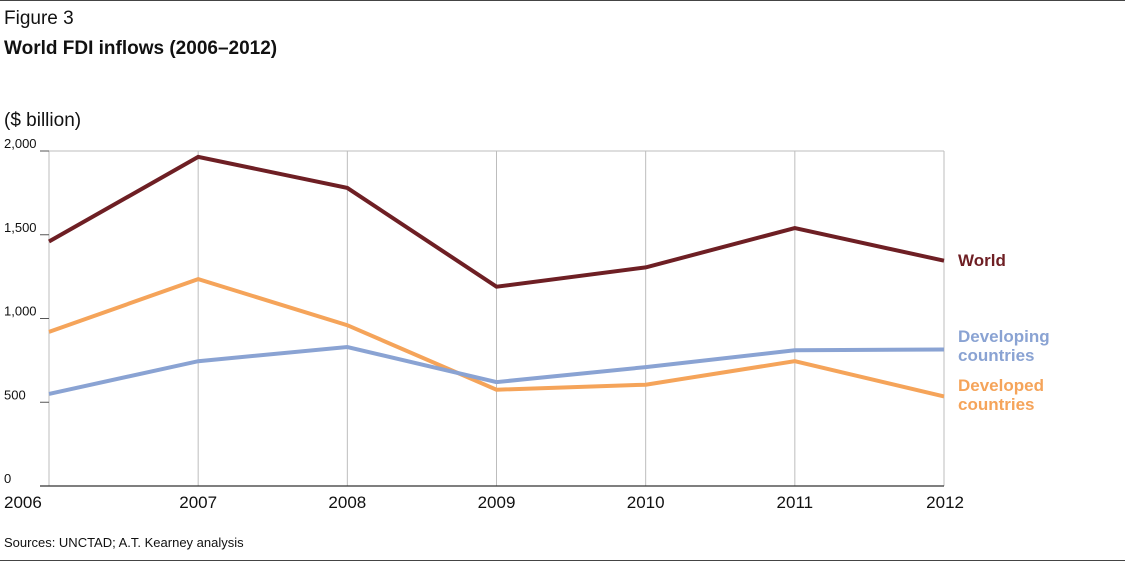 This screenshot has width=1125, height=565. I want to click on series-label-world: World, so click(982, 260).